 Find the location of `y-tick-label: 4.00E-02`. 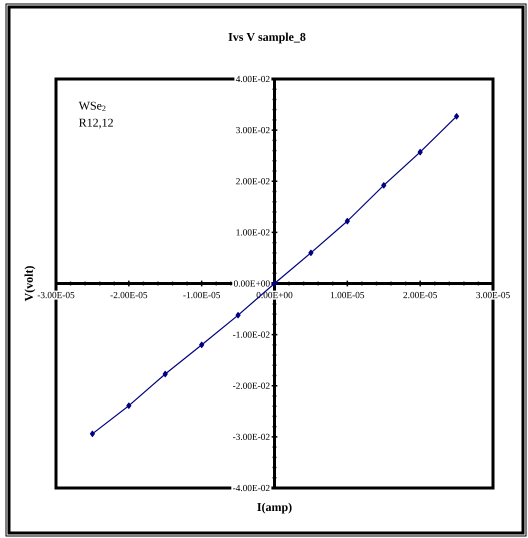

y-tick-label: 4.00E-02 is located at coordinates (253, 79).